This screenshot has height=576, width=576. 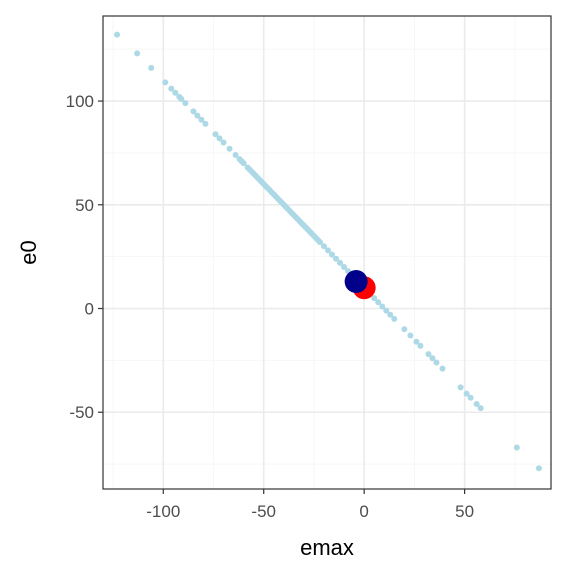 I want to click on highlight-b-point, so click(x=356, y=282).